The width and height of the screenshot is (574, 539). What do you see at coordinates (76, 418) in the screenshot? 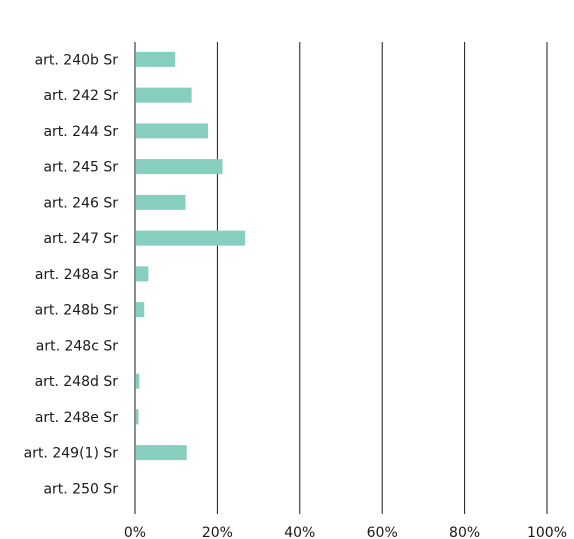
I see `category-label: art. 248e Sr` at bounding box center [76, 418].